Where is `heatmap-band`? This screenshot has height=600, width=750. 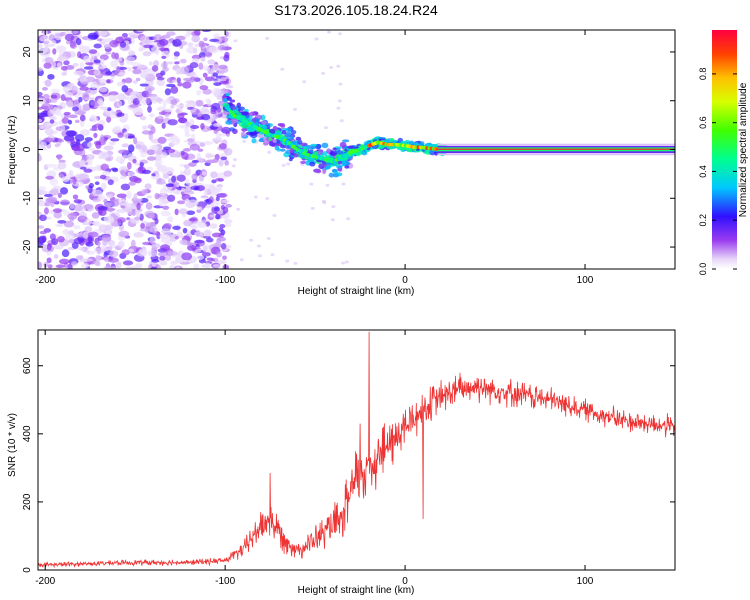 heatmap-band is located at coordinates (556, 152).